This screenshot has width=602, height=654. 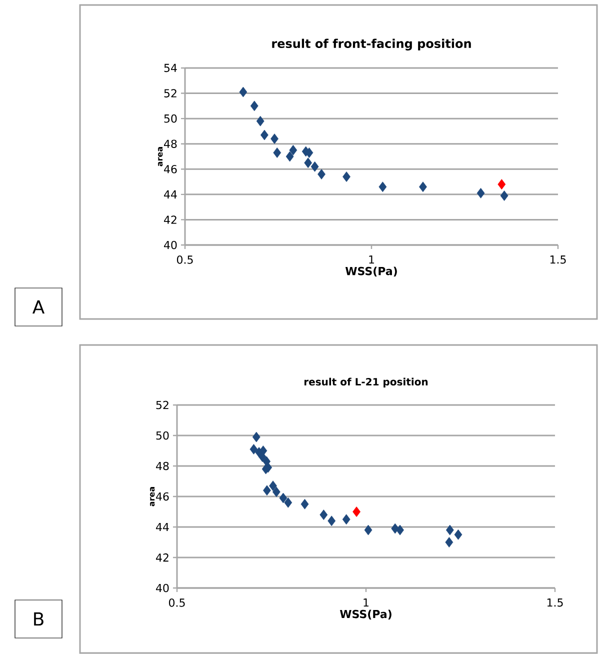 I want to click on text: A, so click(x=38, y=307).